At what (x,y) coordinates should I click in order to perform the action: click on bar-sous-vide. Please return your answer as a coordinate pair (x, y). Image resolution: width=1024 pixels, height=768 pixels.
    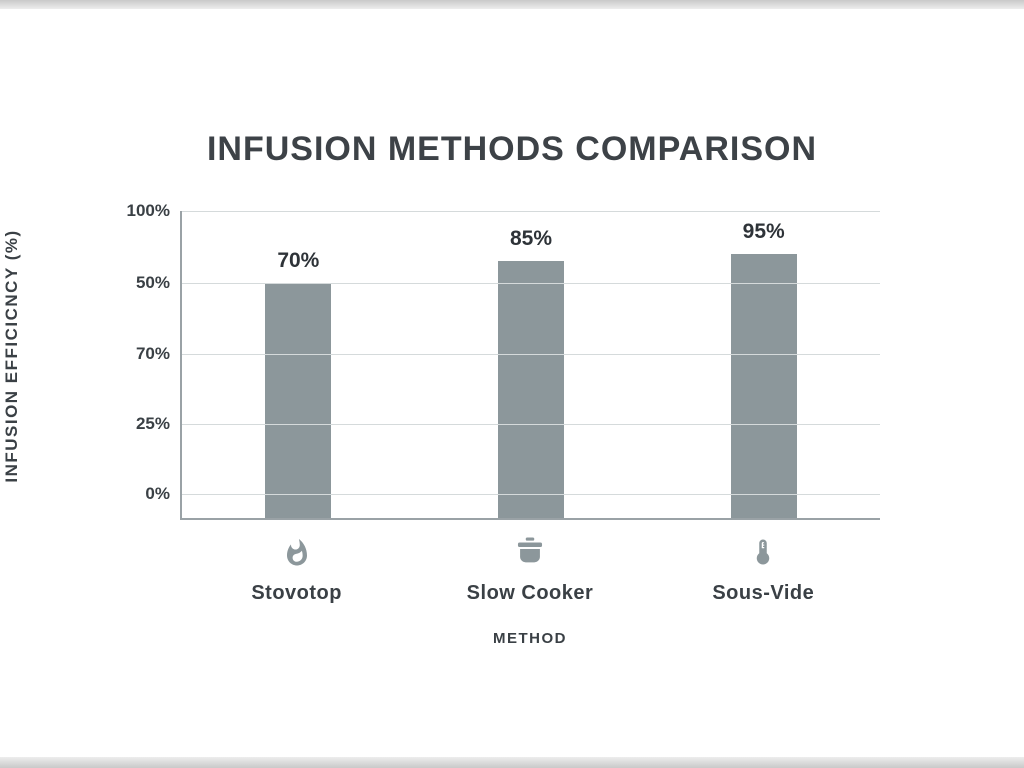
    Looking at the image, I should click on (763, 386).